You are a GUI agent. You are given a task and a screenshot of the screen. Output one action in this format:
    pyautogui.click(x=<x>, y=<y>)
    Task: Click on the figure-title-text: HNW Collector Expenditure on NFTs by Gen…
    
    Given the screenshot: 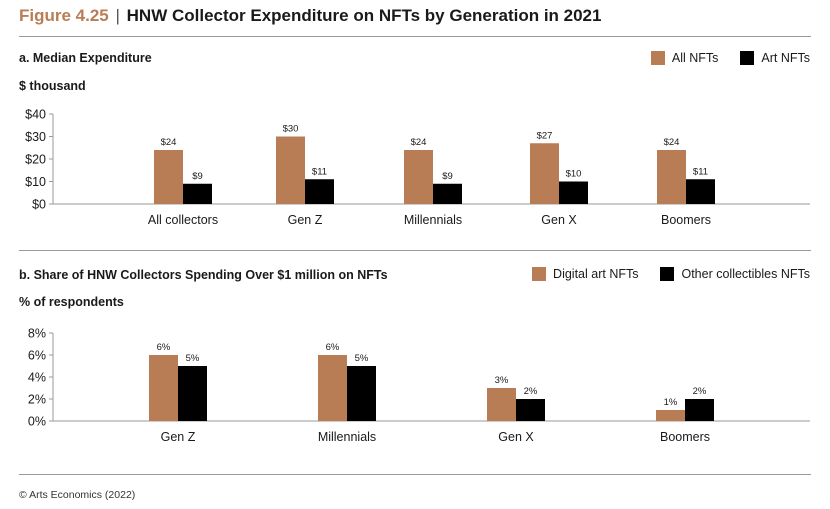 What is the action you would take?
    pyautogui.click(x=364, y=15)
    